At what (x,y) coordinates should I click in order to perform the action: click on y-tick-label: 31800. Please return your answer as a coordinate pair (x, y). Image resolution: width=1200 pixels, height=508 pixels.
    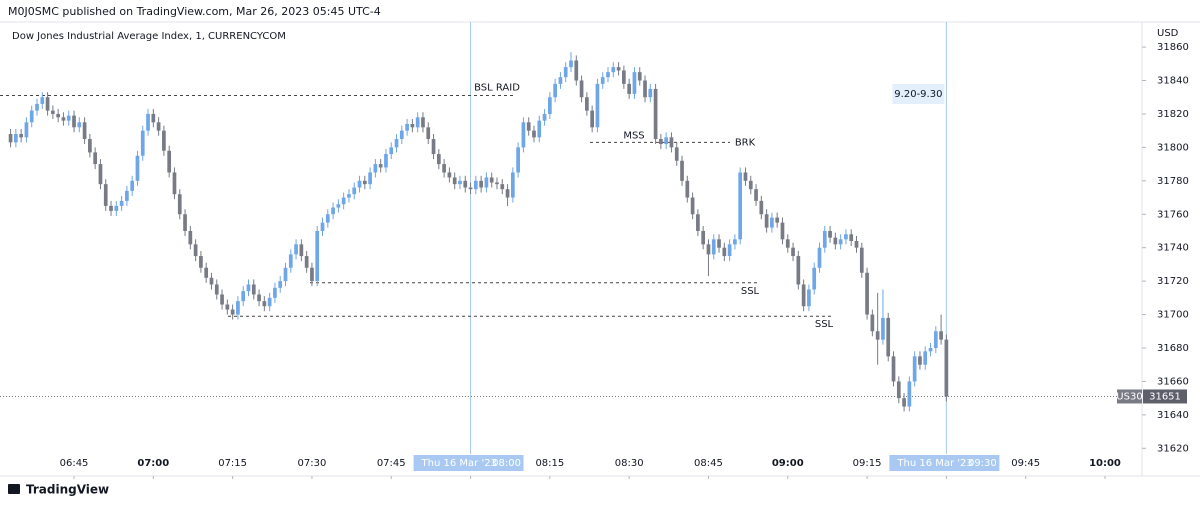
    Looking at the image, I should click on (1173, 147).